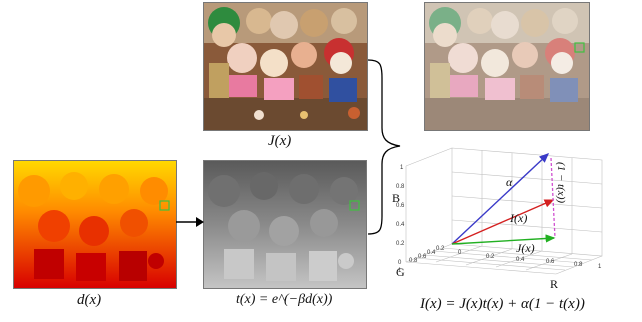 The image size is (642, 322). I want to click on g-tick-0.2: 0.2, so click(440, 249).